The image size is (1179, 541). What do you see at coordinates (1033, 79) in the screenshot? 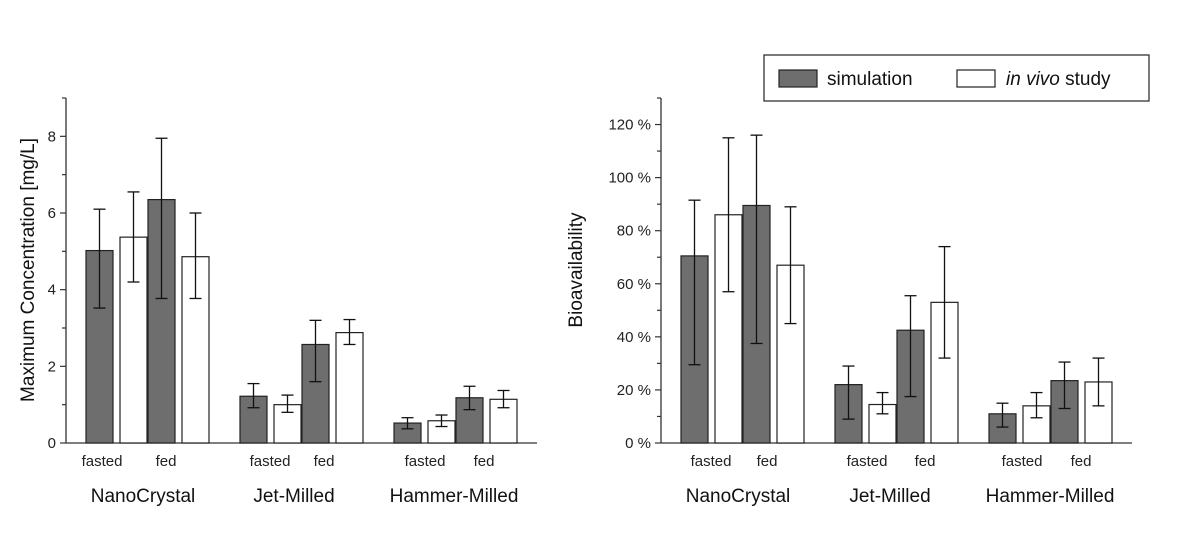
I see `legend-invivo-italic: in vivo` at bounding box center [1033, 79].